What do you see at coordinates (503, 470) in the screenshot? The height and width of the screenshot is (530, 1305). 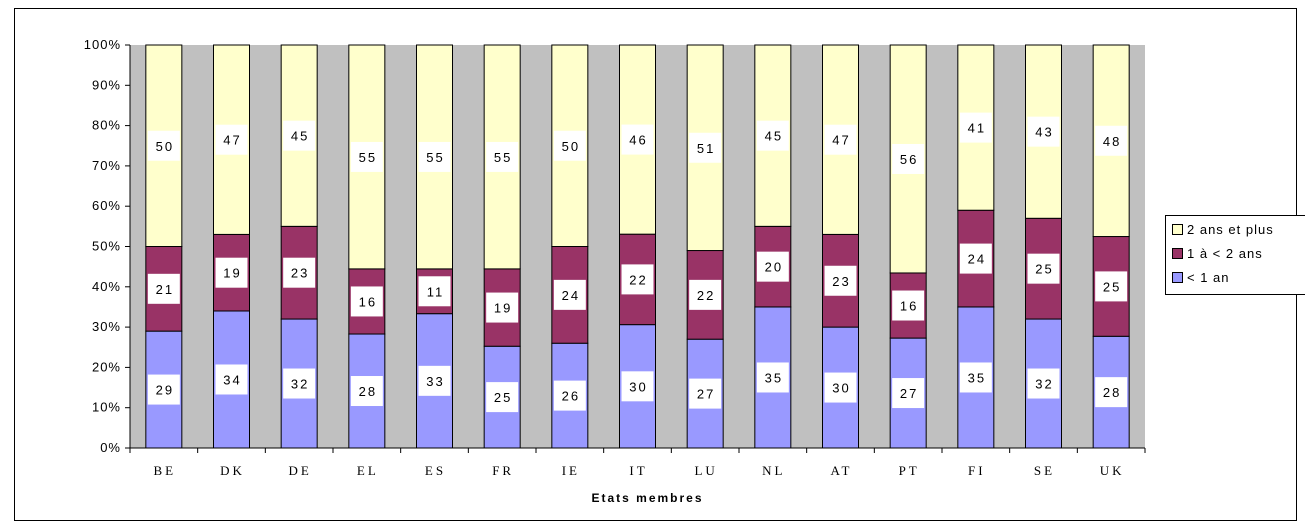 I see `x-tick-label: FR` at bounding box center [503, 470].